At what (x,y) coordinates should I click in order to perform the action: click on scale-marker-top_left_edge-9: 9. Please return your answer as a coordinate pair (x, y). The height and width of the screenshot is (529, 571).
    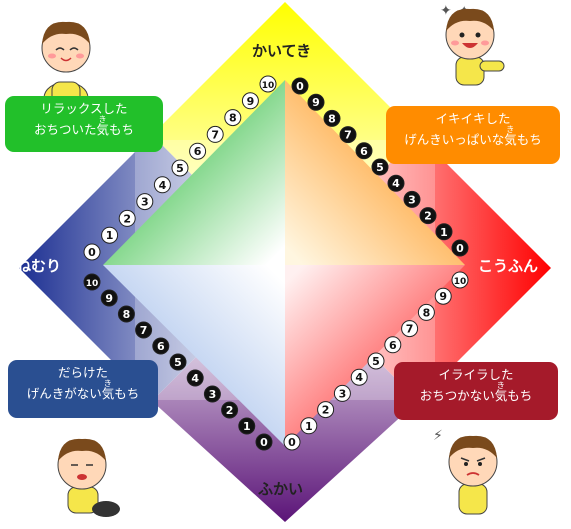
    Looking at the image, I should click on (250, 101).